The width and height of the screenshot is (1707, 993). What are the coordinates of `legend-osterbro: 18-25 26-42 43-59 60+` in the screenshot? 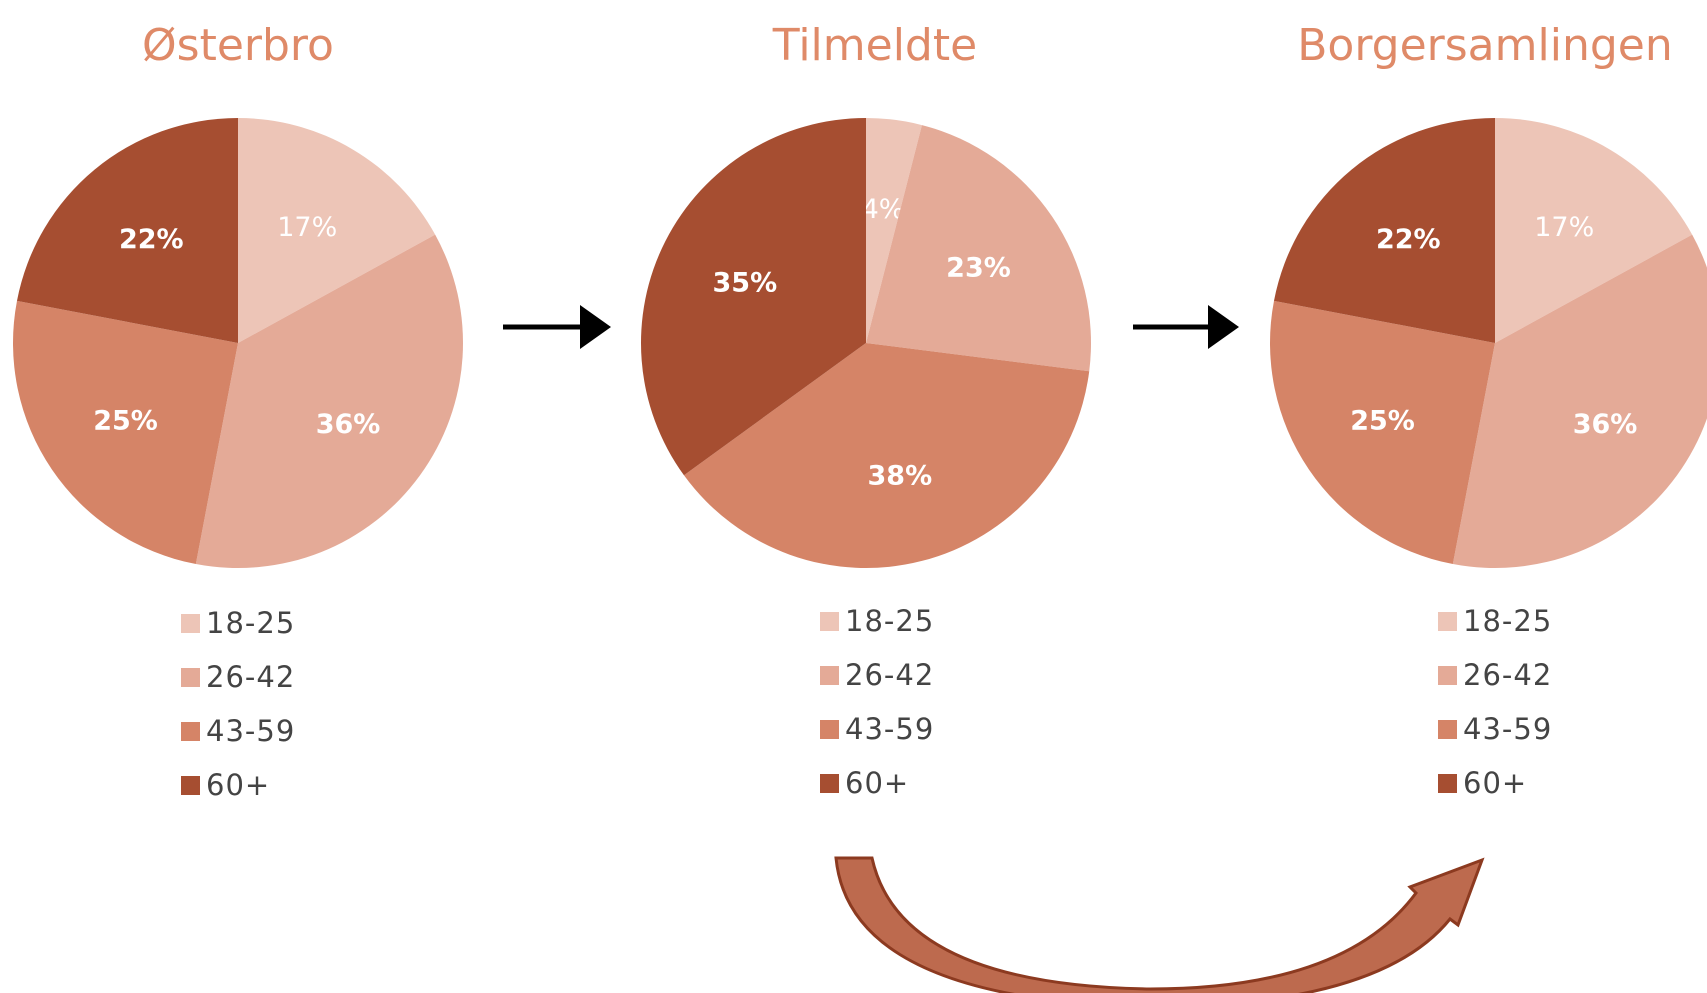 It's located at (238, 704).